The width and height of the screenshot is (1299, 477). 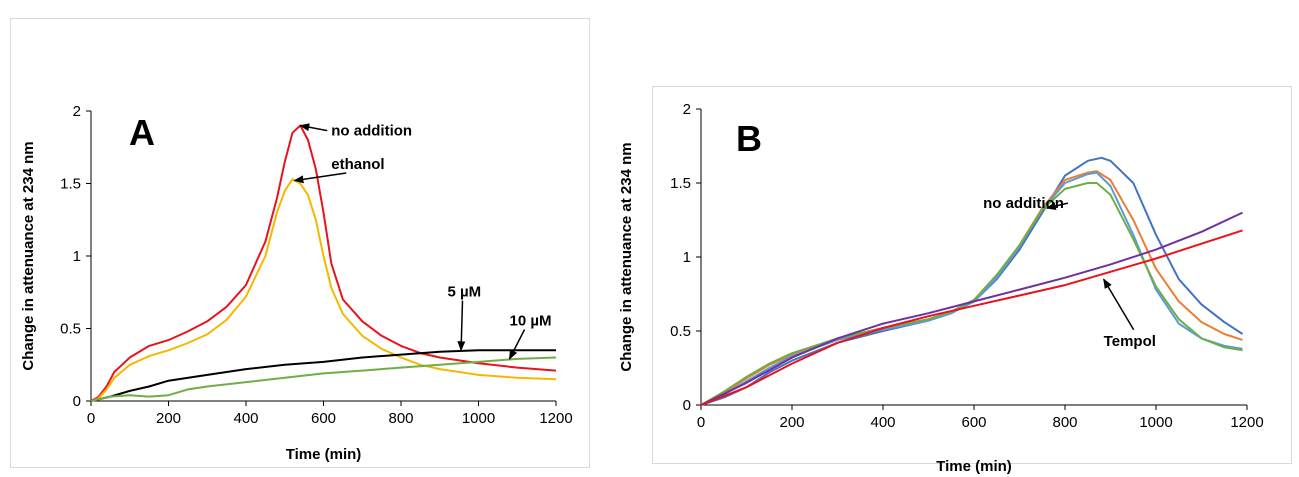 What do you see at coordinates (749, 138) in the screenshot?
I see `panel-label: B` at bounding box center [749, 138].